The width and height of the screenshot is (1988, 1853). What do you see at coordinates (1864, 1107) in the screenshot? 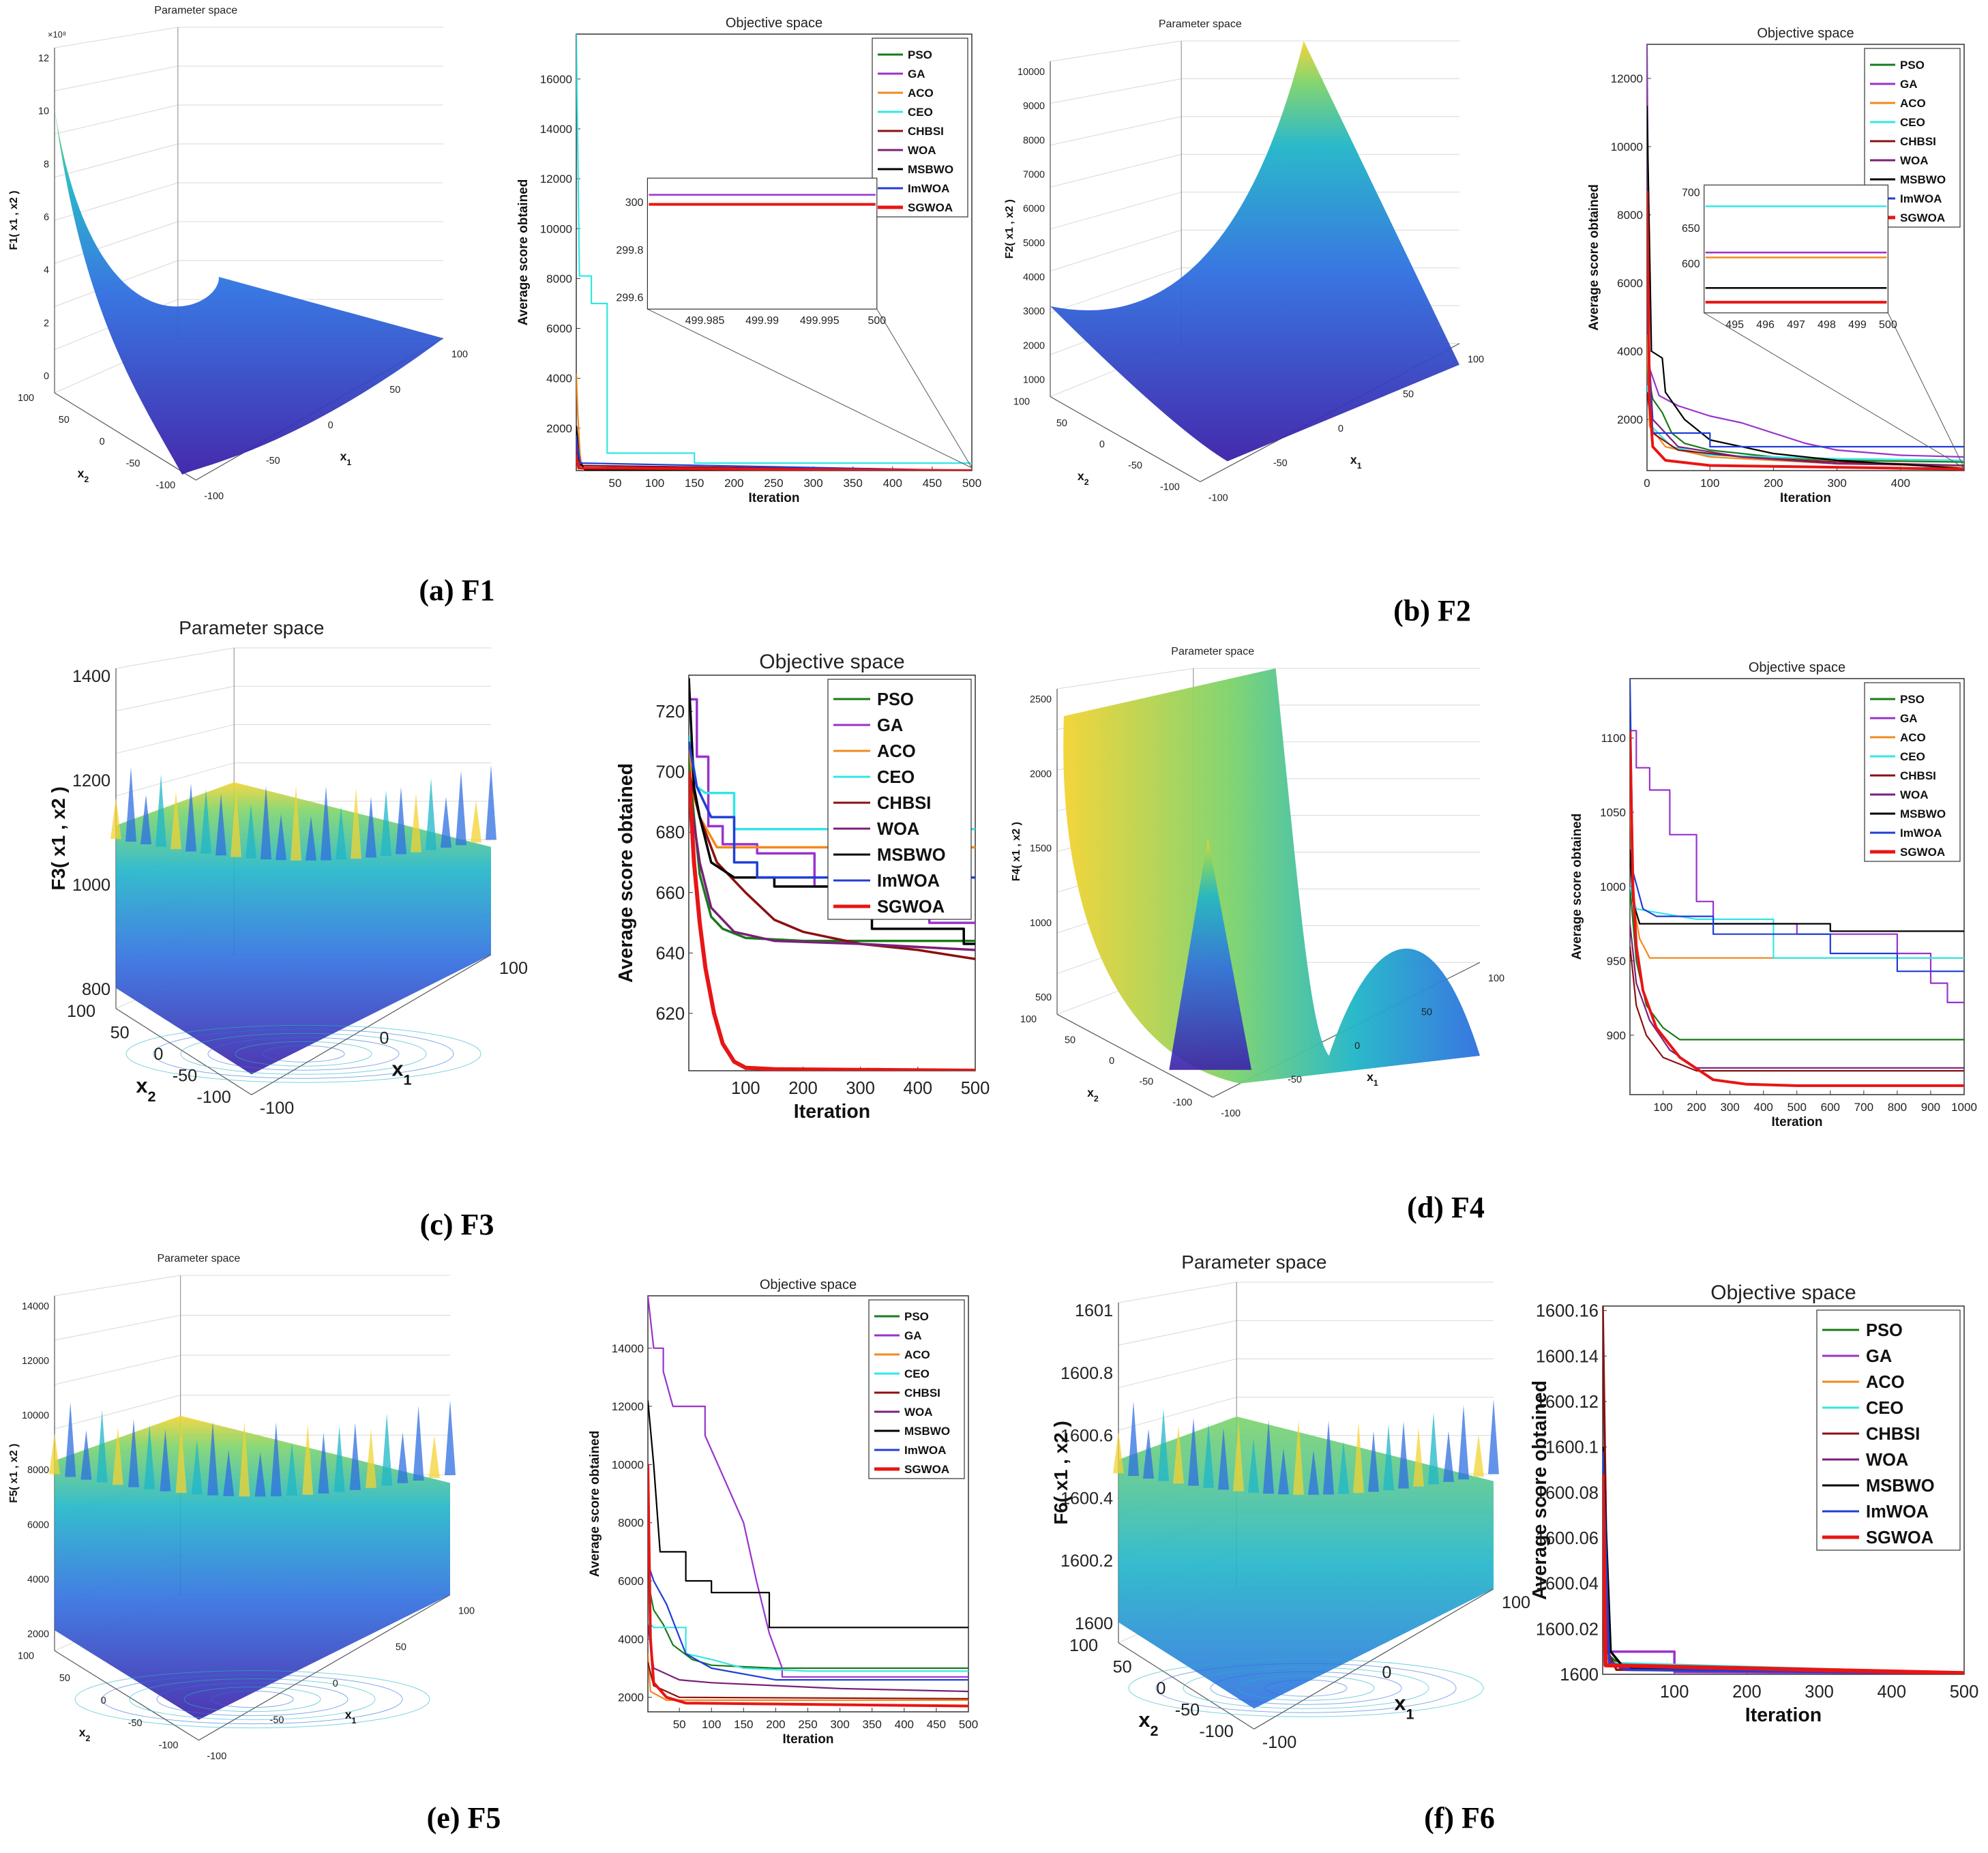
I see `x-tick-label: 700` at bounding box center [1864, 1107].